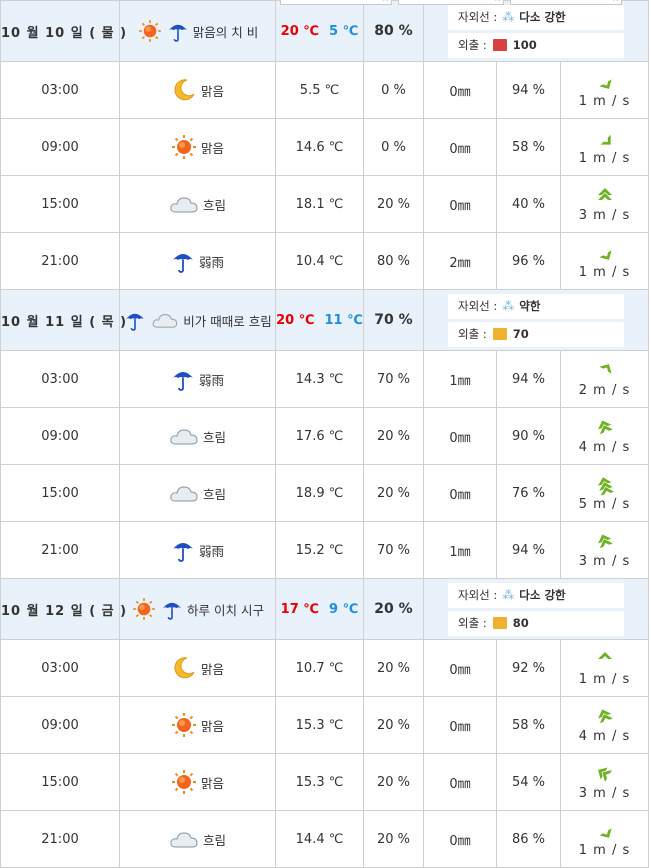  Describe the element at coordinates (451, 2) in the screenshot. I see `top-cutoff-box-2: ×` at that location.